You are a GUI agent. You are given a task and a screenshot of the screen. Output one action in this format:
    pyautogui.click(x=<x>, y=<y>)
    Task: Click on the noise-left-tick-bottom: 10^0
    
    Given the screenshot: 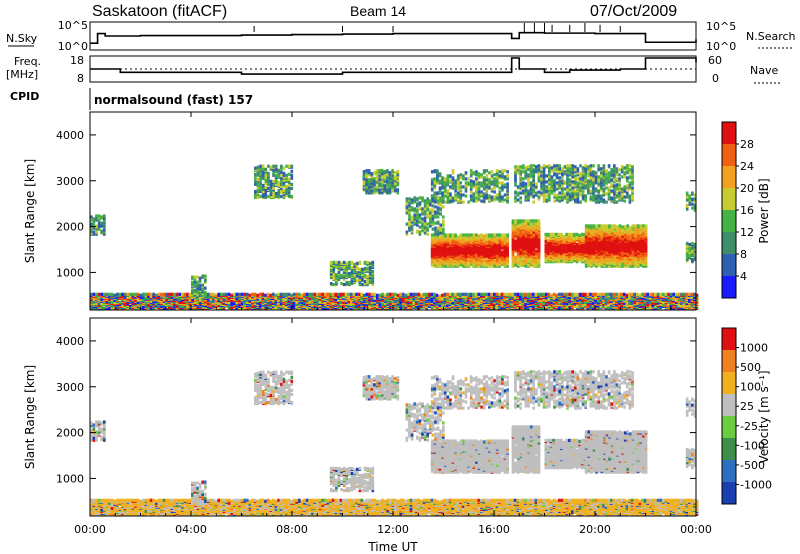 What is the action you would take?
    pyautogui.click(x=73, y=46)
    